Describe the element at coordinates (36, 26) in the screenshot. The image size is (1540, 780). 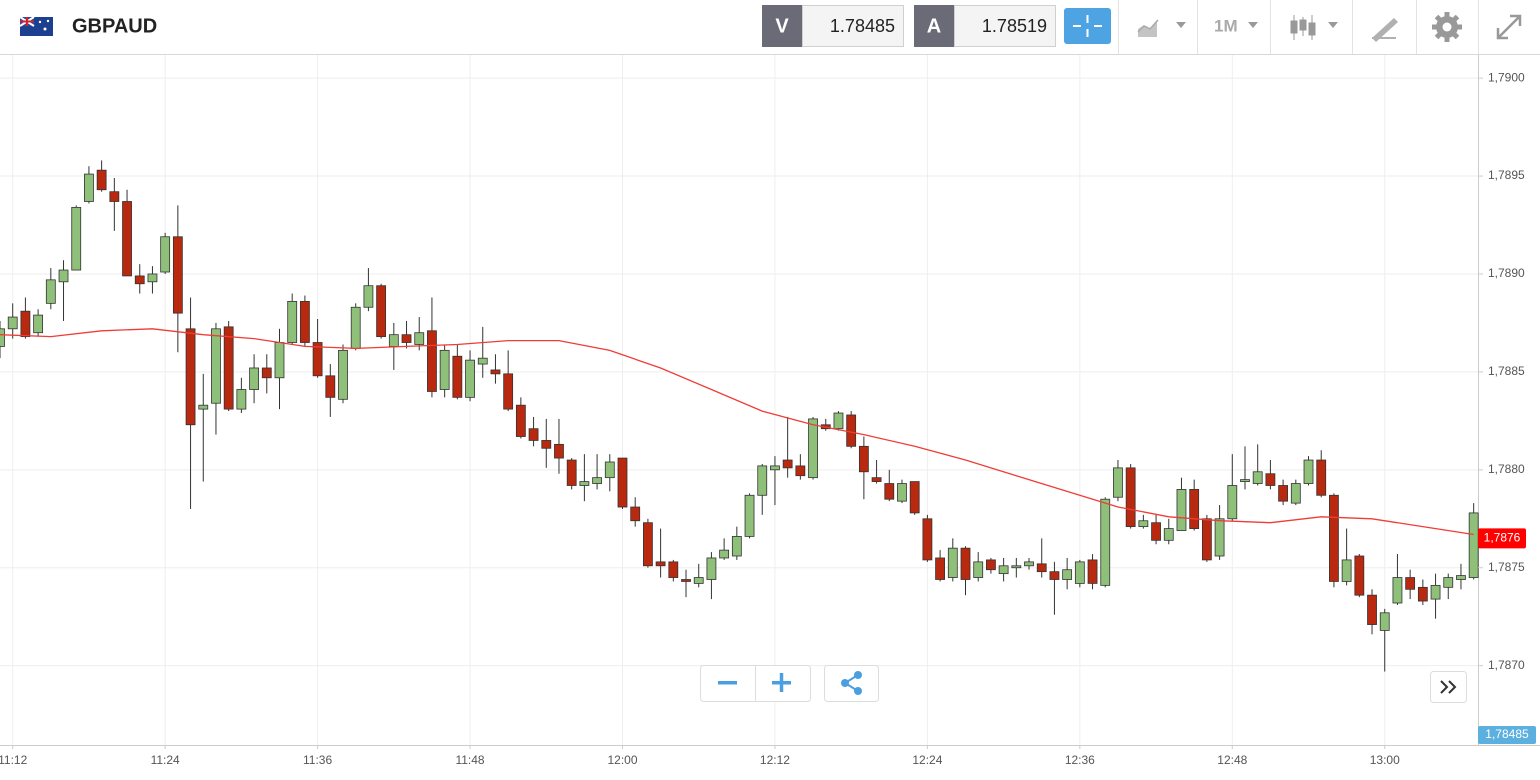
I see `flag-icon` at that location.